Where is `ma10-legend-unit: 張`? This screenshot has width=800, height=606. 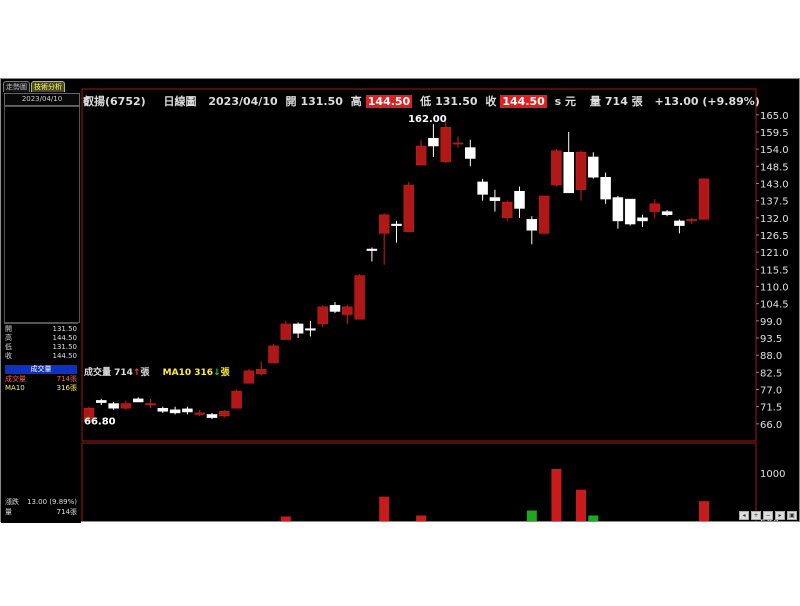
ma10-legend-unit: 張 is located at coordinates (225, 373).